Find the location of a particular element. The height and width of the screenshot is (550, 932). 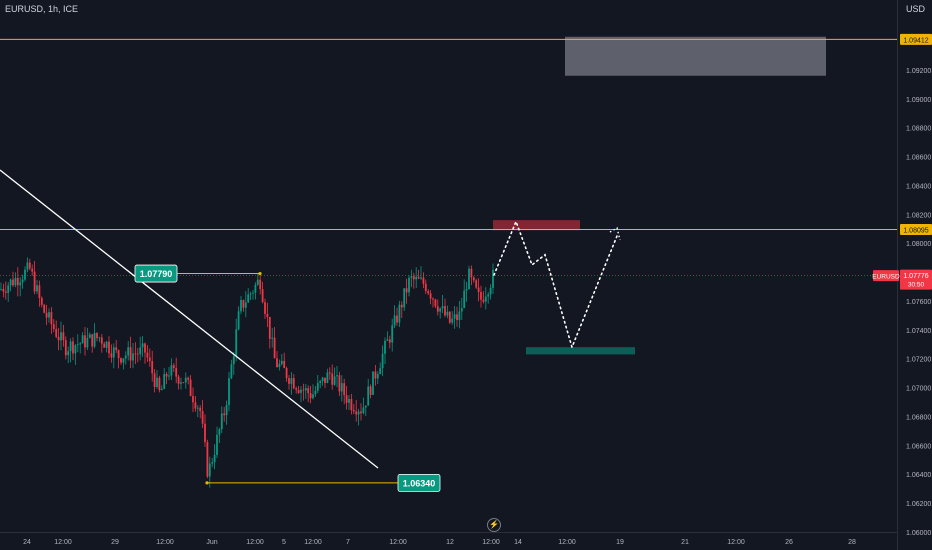

x-tick-label: 12 is located at coordinates (450, 542).